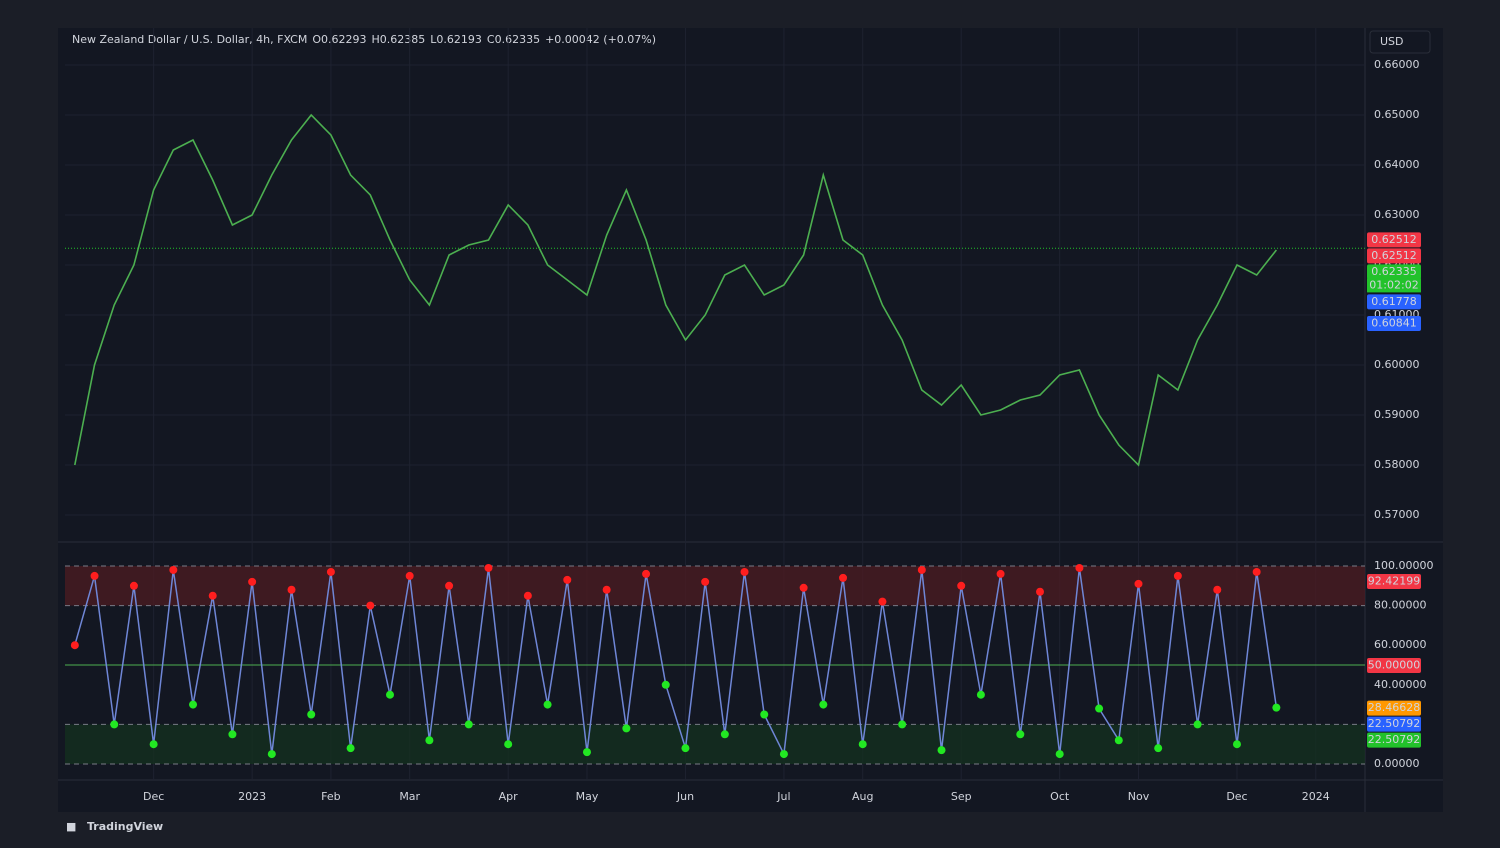  What do you see at coordinates (685, 796) in the screenshot?
I see `x-tick-label: Jun` at bounding box center [685, 796].